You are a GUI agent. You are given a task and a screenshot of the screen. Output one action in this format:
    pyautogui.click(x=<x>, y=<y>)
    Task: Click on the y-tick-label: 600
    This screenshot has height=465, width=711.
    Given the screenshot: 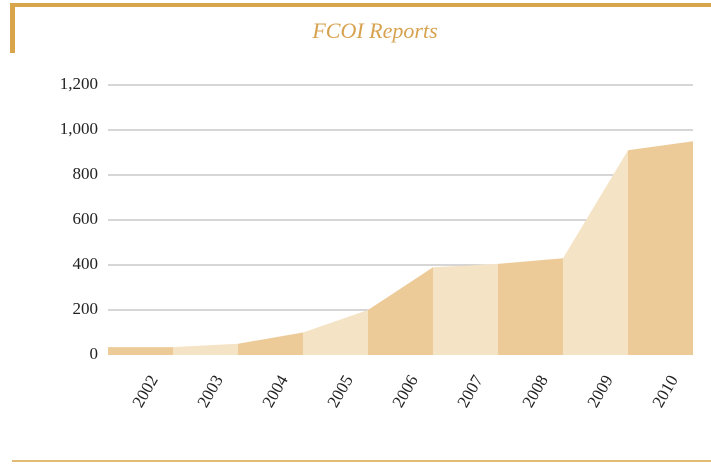 What is the action you would take?
    pyautogui.click(x=86, y=218)
    